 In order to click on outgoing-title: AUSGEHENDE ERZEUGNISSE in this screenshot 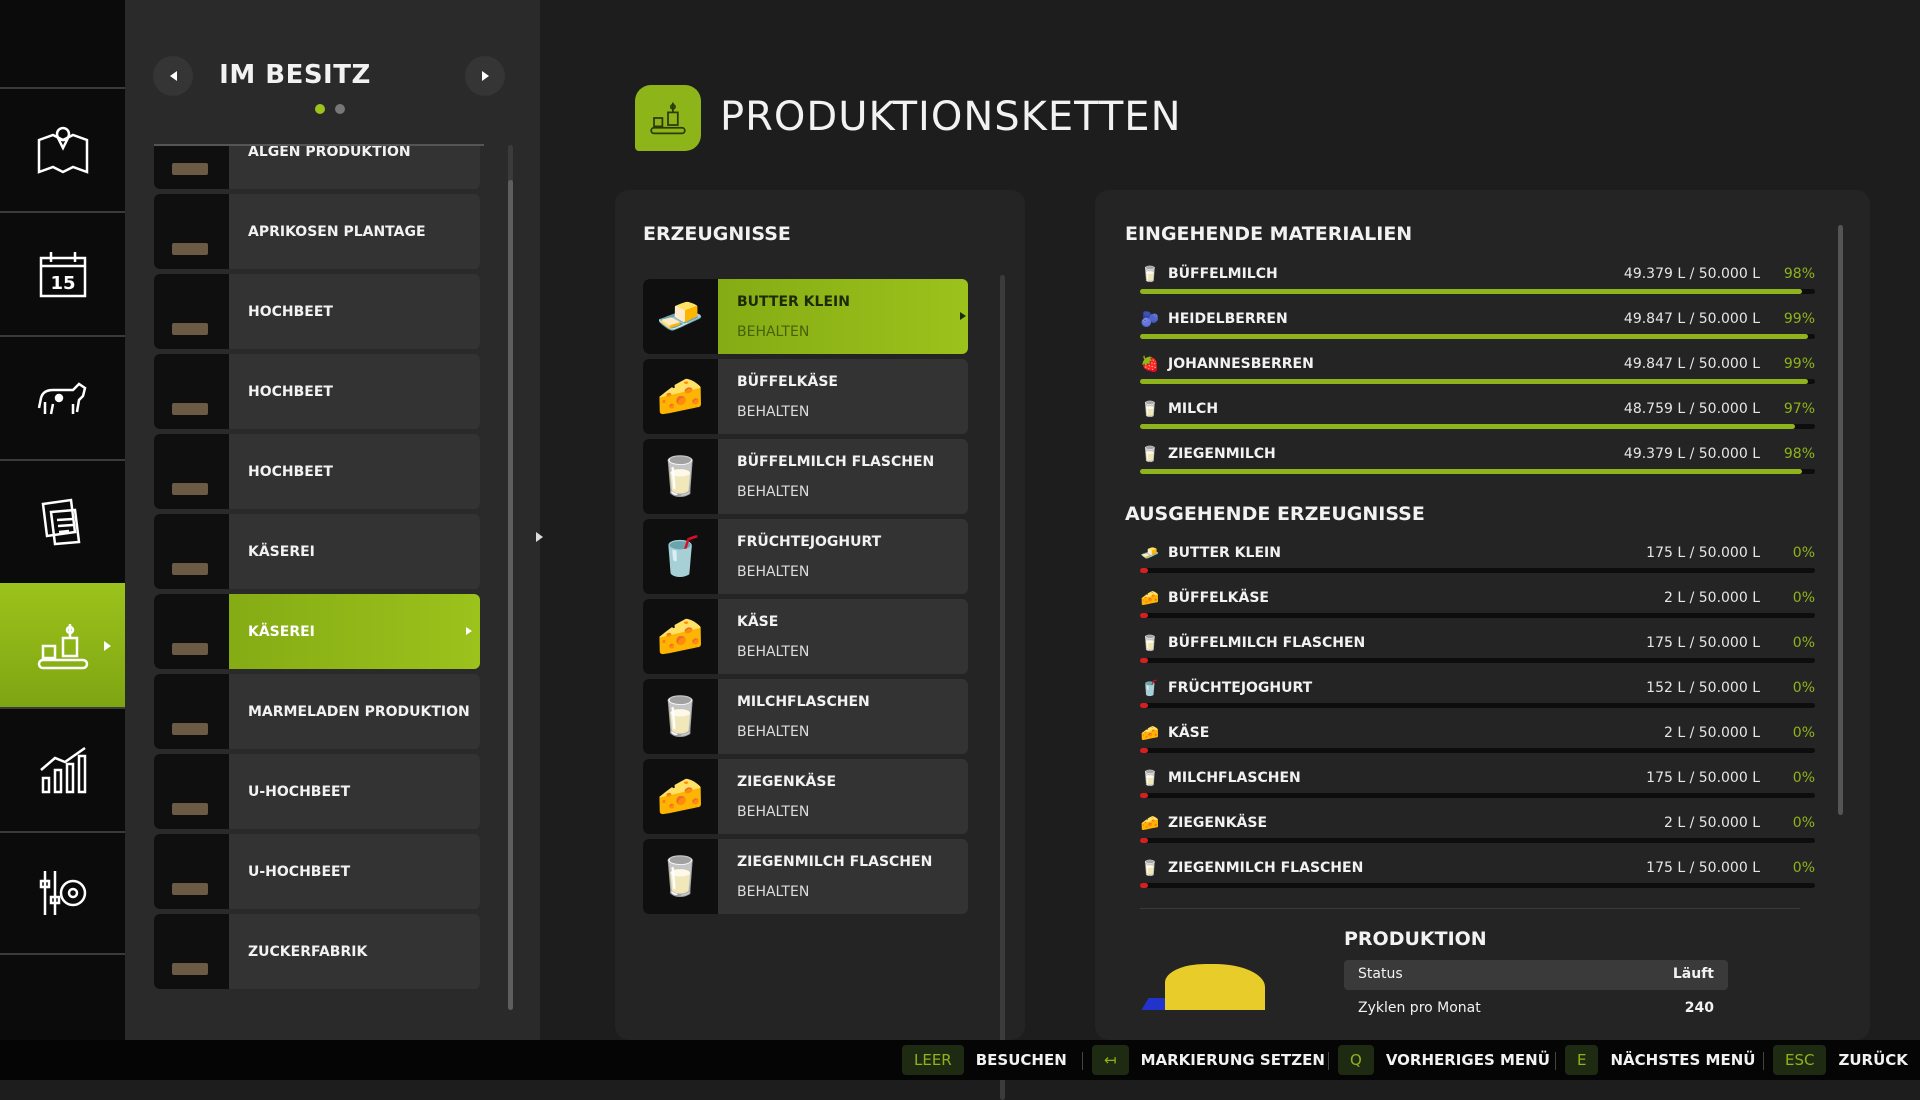, I will do `click(1275, 514)`.